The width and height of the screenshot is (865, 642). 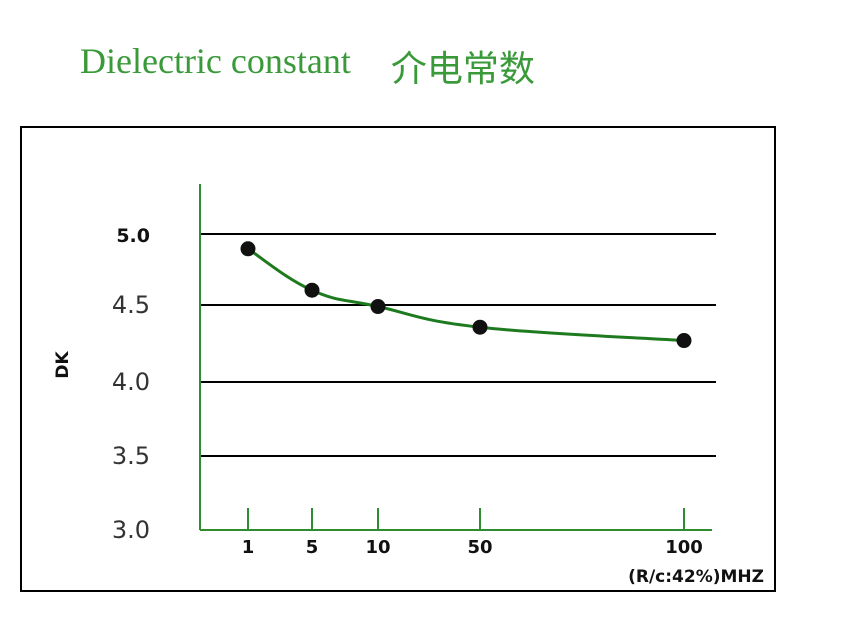 What do you see at coordinates (684, 547) in the screenshot?
I see `x-tick-label: 100` at bounding box center [684, 547].